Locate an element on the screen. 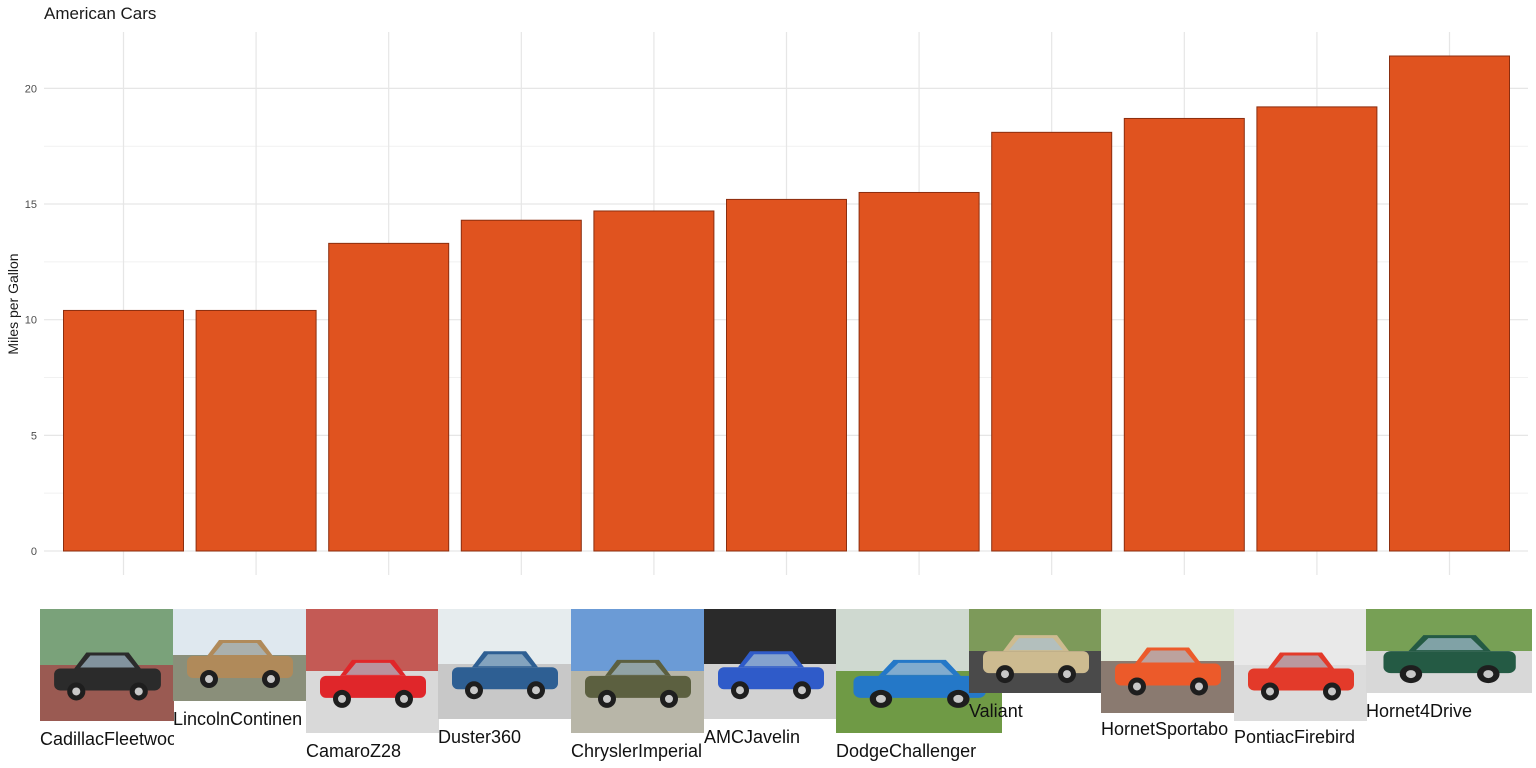 The width and height of the screenshot is (1536, 768). car-label: CamaroZ28 is located at coordinates (354, 751).